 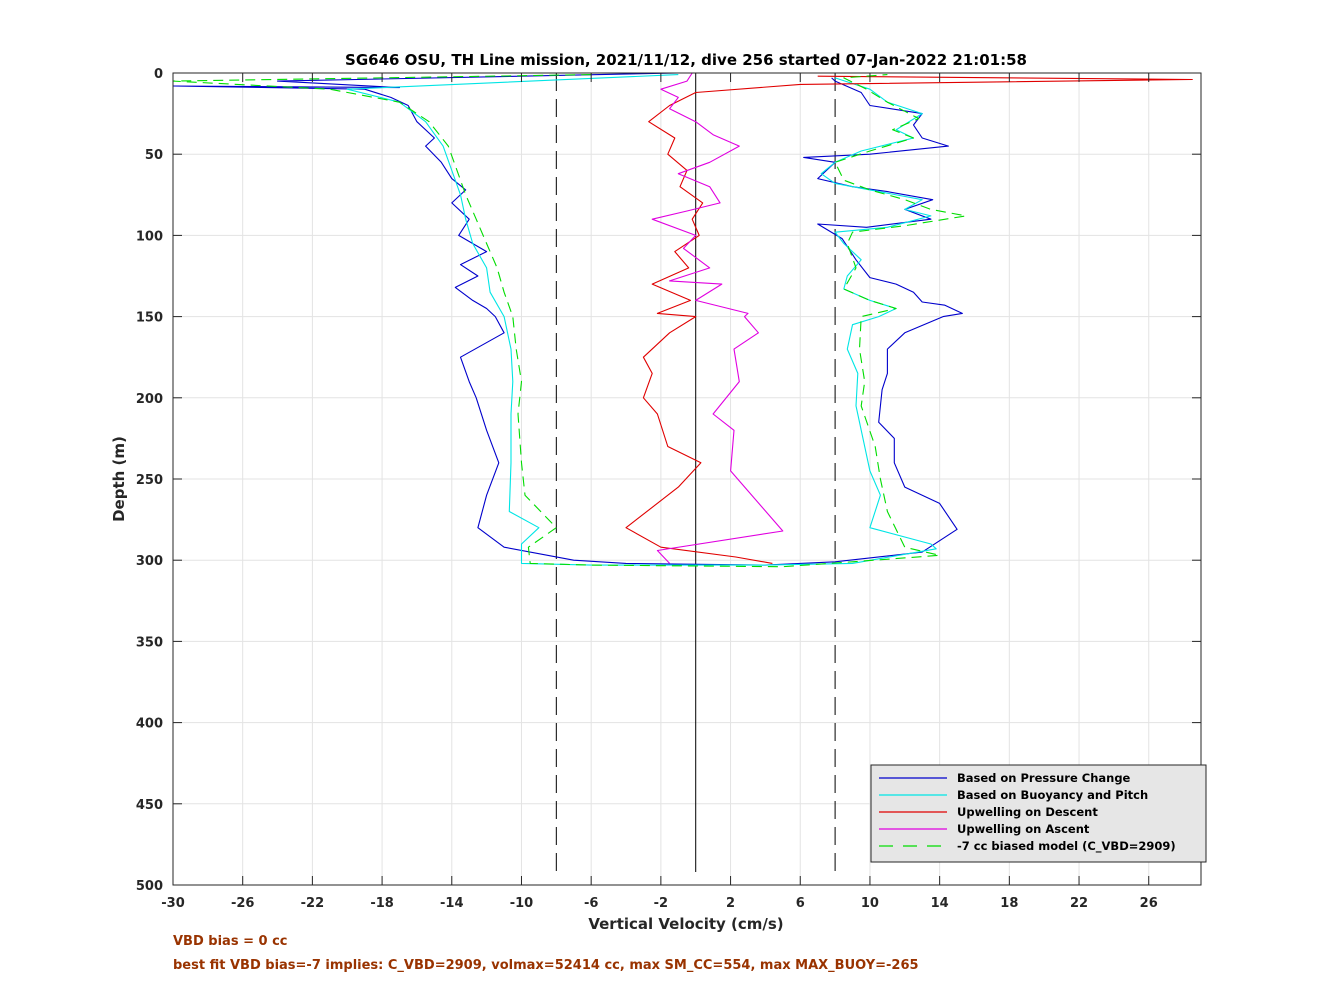 I want to click on y-tick-label: 350, so click(x=149, y=642).